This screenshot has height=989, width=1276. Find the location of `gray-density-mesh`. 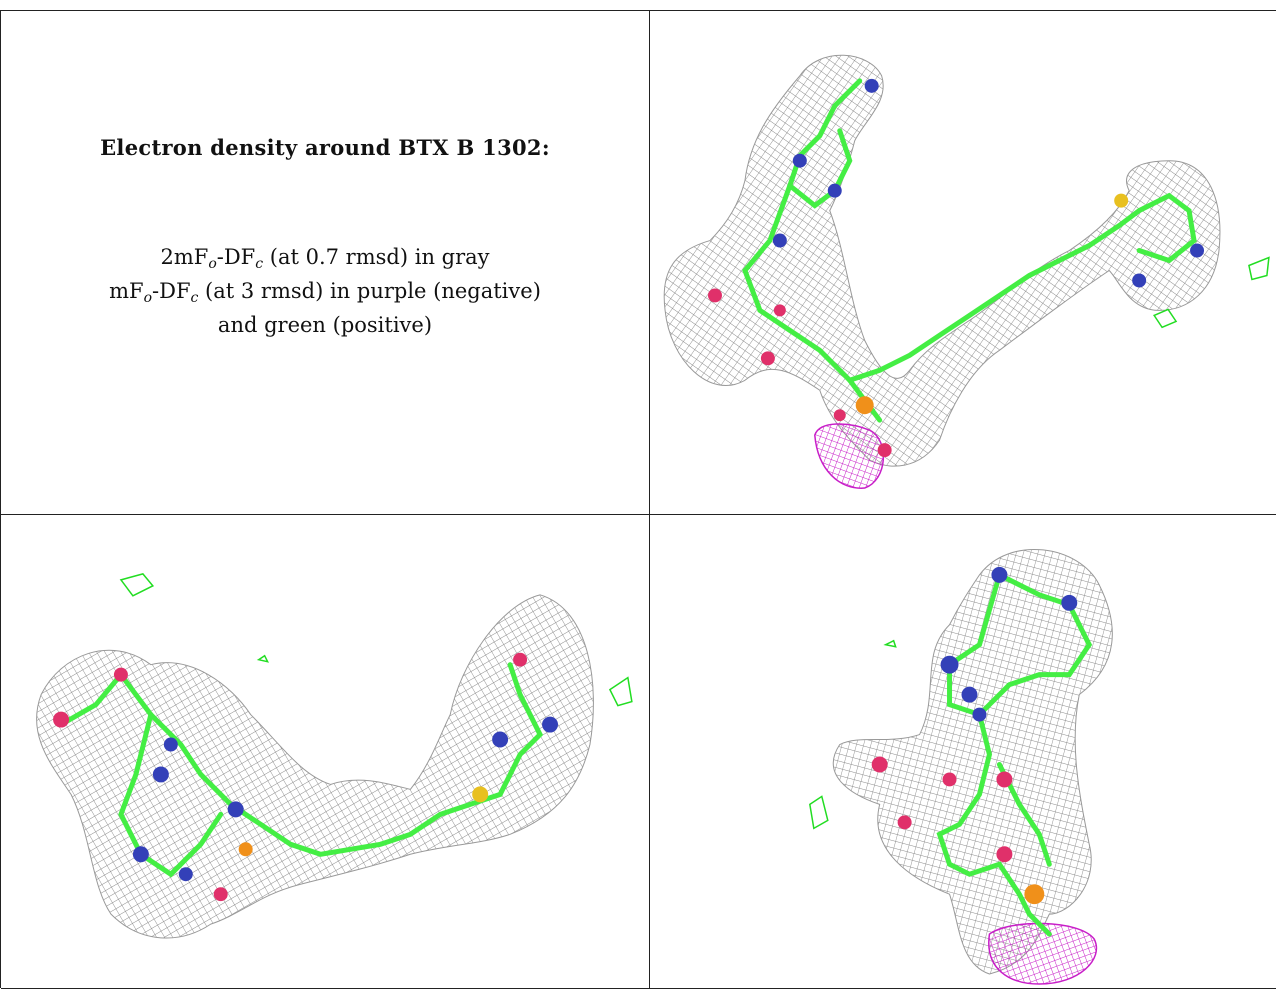

gray-density-mesh is located at coordinates (973, 762).